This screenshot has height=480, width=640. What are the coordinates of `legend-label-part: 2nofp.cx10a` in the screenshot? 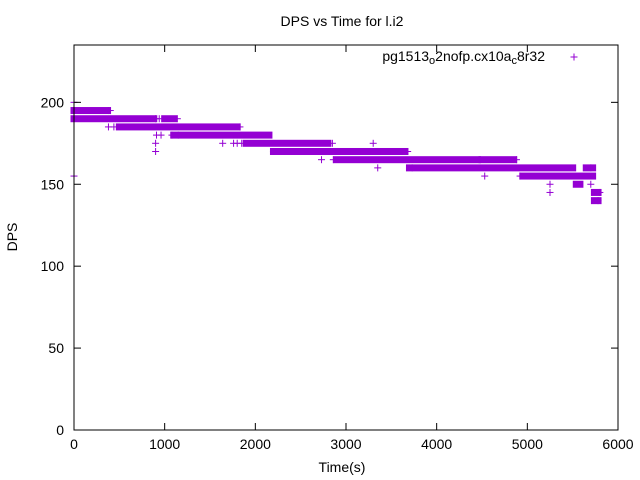 It's located at (473, 56).